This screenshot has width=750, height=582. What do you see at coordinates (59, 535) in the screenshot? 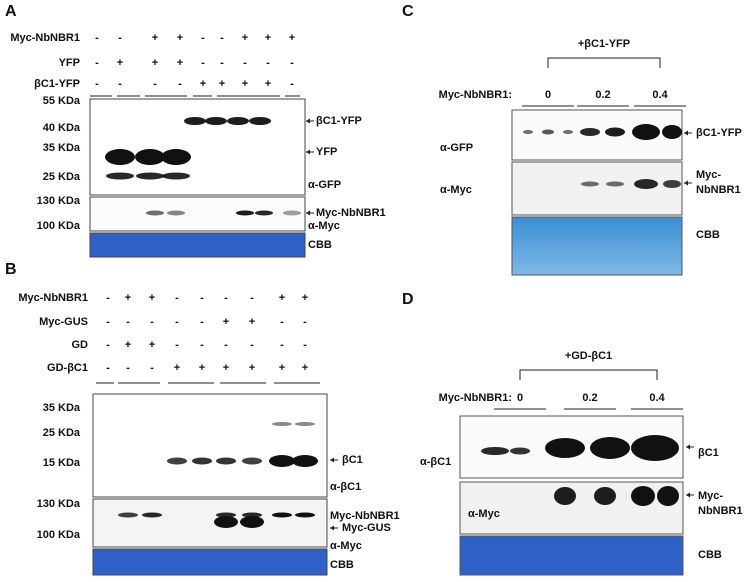
I see `marker-label: 100 KDa` at bounding box center [59, 535].